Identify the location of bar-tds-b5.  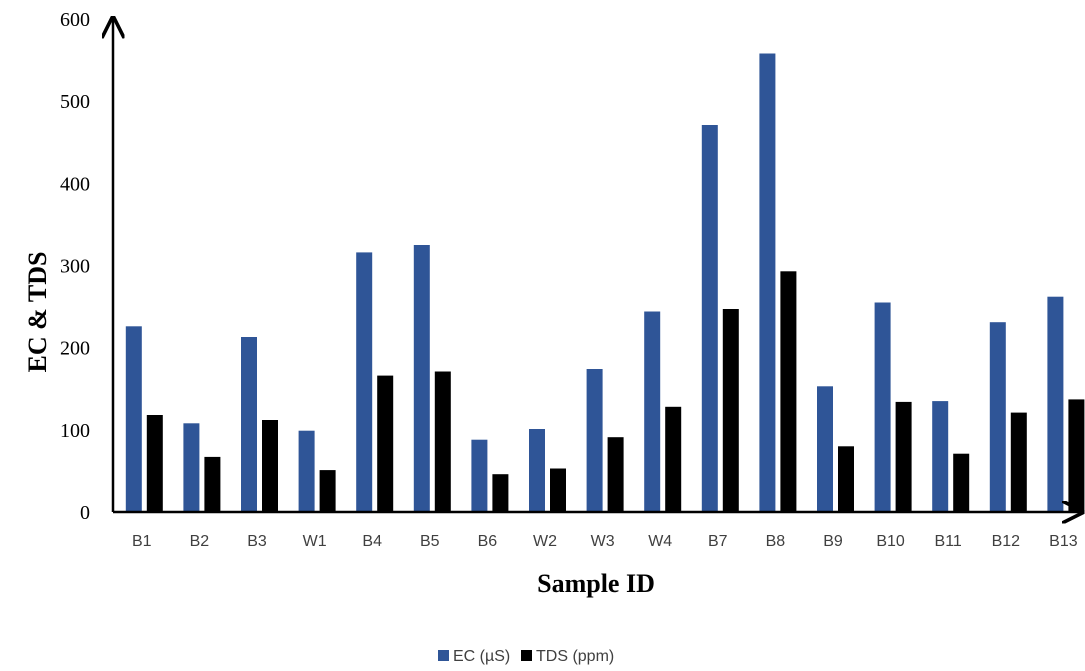
(442, 441).